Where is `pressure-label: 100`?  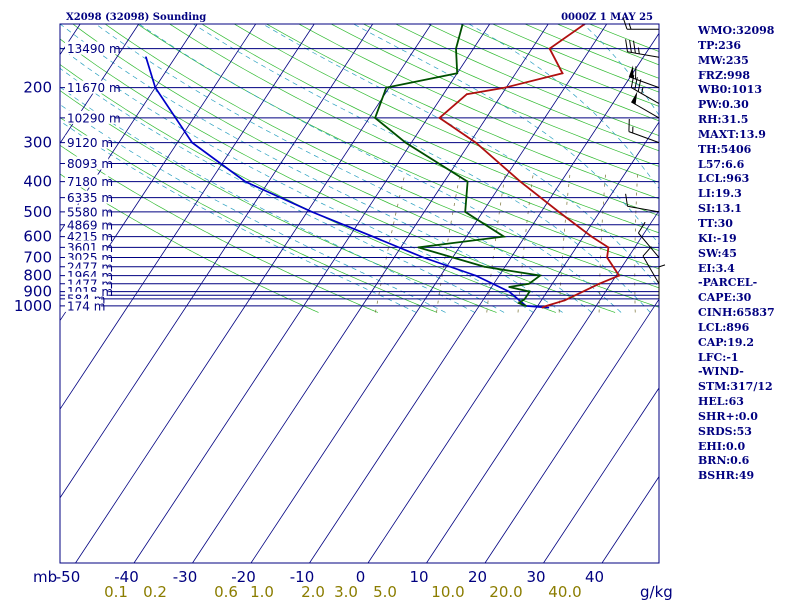 pressure-label: 100 is located at coordinates (37, 1).